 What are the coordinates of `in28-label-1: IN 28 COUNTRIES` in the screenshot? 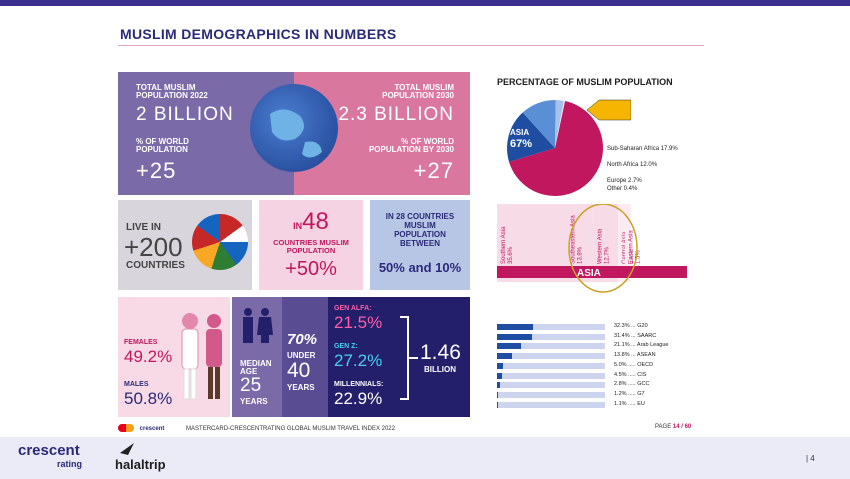 It's located at (420, 216).